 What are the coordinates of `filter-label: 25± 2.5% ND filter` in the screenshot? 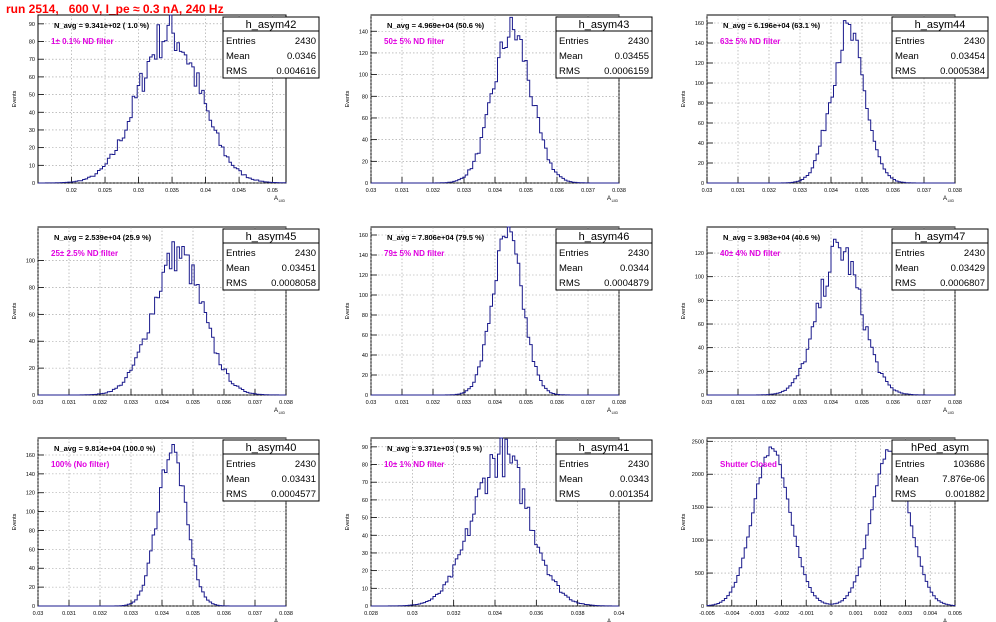 It's located at (84, 253).